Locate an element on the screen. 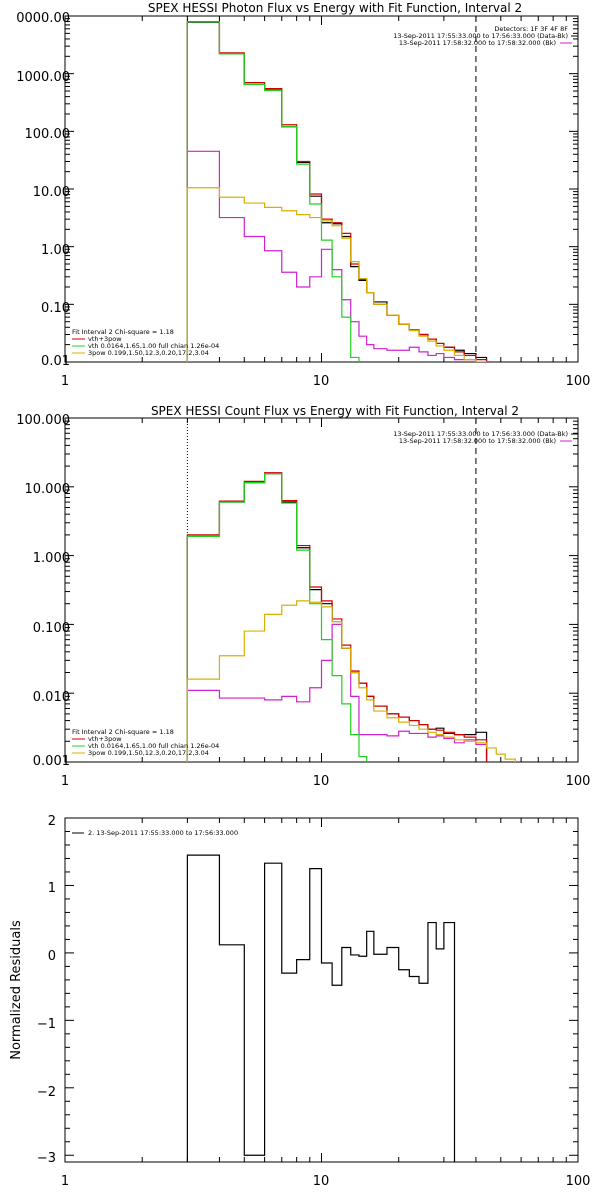 The width and height of the screenshot is (600, 1200). y-tick-label: 2 is located at coordinates (52, 821).